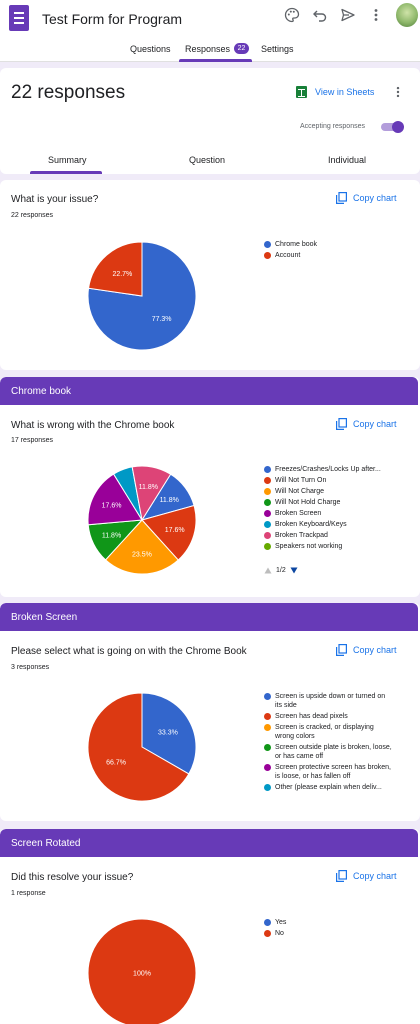 The image size is (420, 1024). What do you see at coordinates (268, 570) in the screenshot?
I see `page-up-icon` at bounding box center [268, 570].